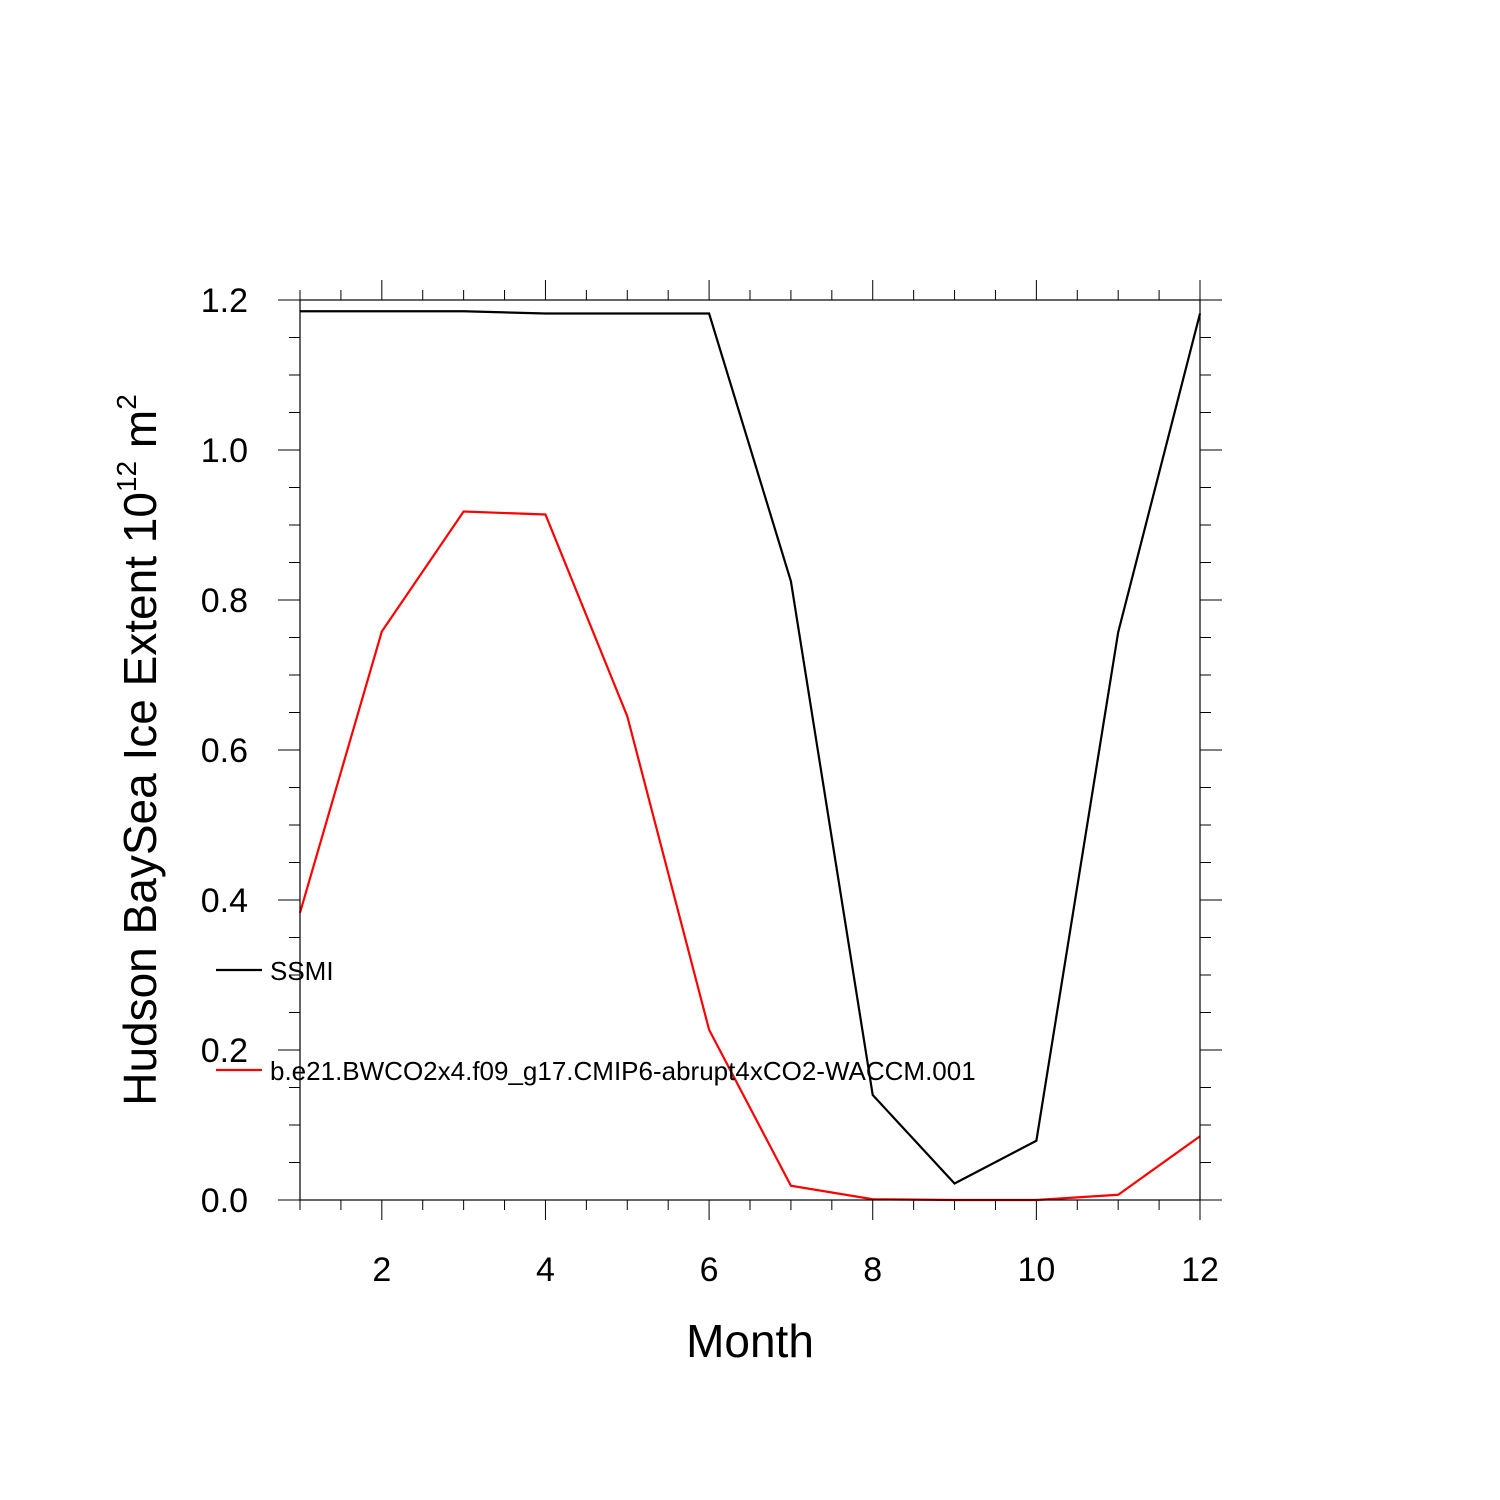 Image resolution: width=1500 pixels, height=1500 pixels. Describe the element at coordinates (545, 1270) in the screenshot. I see `x-tick-label: 4` at that location.